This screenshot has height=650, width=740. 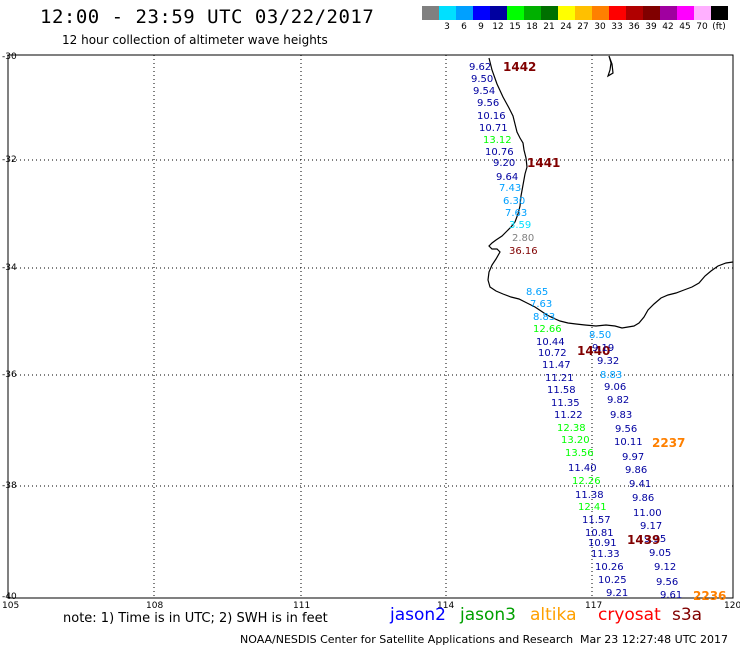 What do you see at coordinates (605, 554) in the screenshot?
I see `track-value: 11.33` at bounding box center [605, 554].